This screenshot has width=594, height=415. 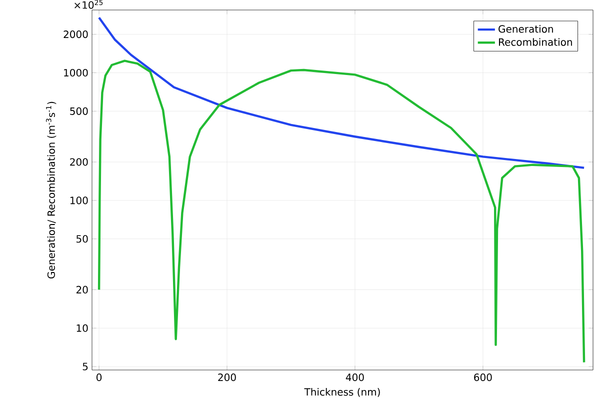 What do you see at coordinates (525, 28) in the screenshot?
I see `legend-label: Generation` at bounding box center [525, 28].